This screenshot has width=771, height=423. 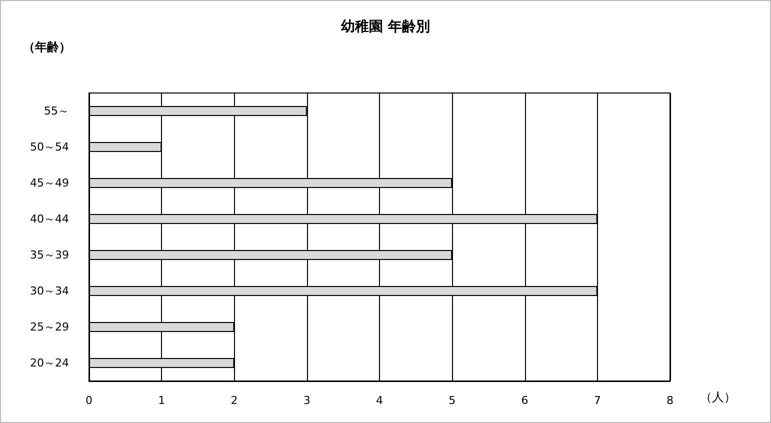 I want to click on y-tick-label: 35～39, so click(x=49, y=255).